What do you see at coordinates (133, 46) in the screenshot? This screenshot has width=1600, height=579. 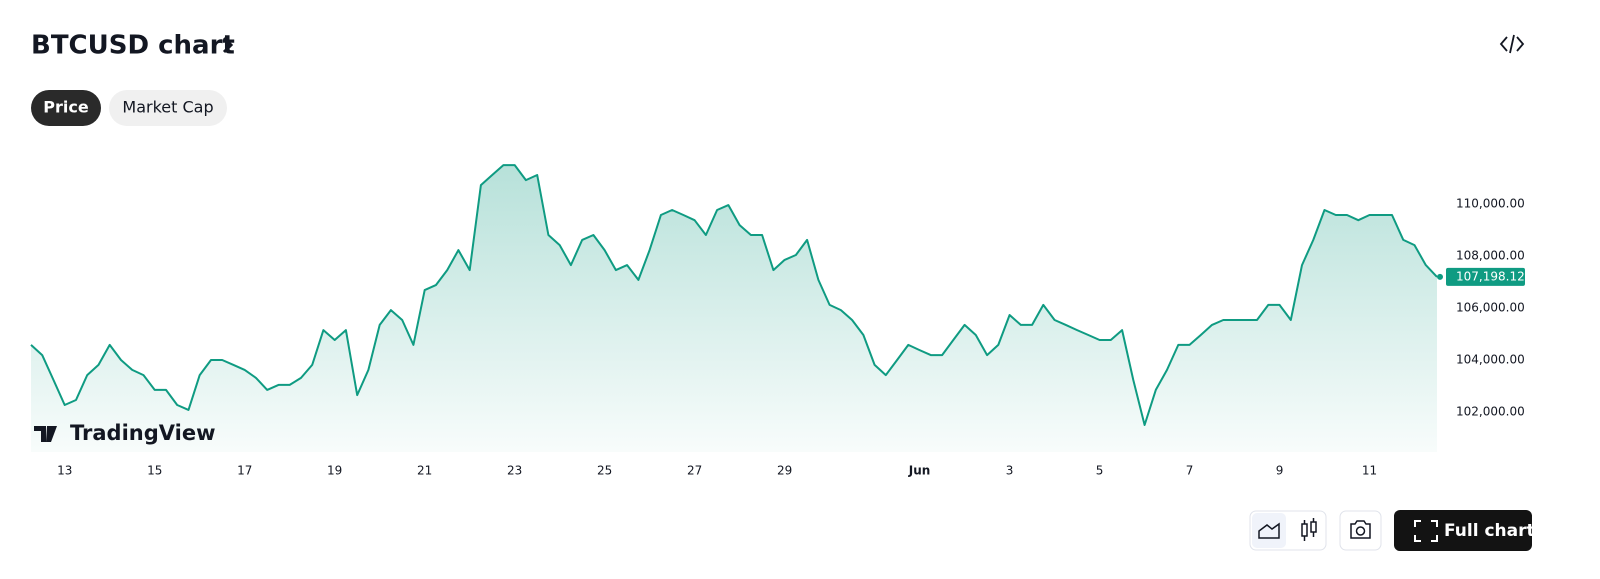 I see `title: BTCUSD chart` at bounding box center [133, 46].